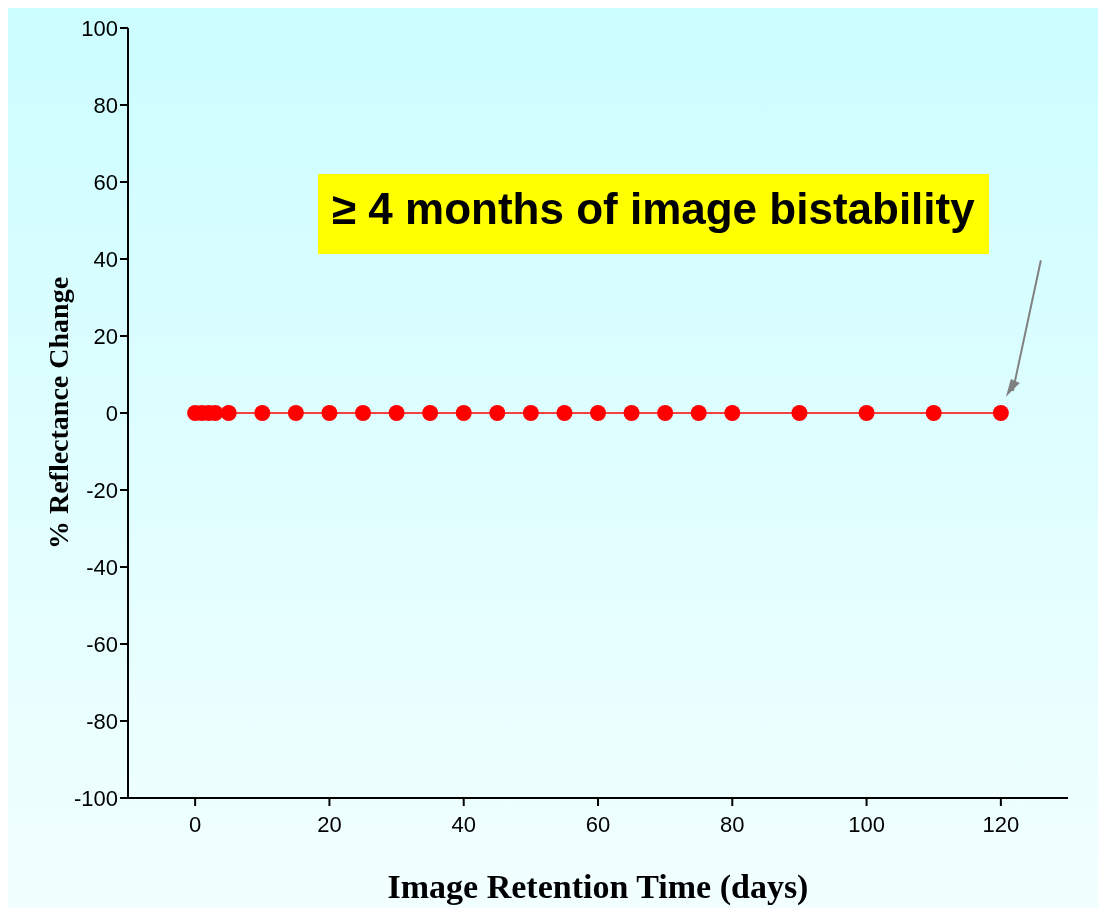  I want to click on y-axis-title: % Reflectance Change, so click(58, 413).